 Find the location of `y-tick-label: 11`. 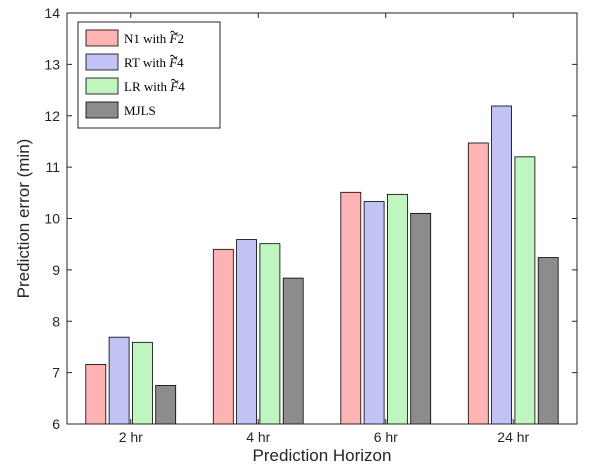

y-tick-label: 11 is located at coordinates (52, 167).